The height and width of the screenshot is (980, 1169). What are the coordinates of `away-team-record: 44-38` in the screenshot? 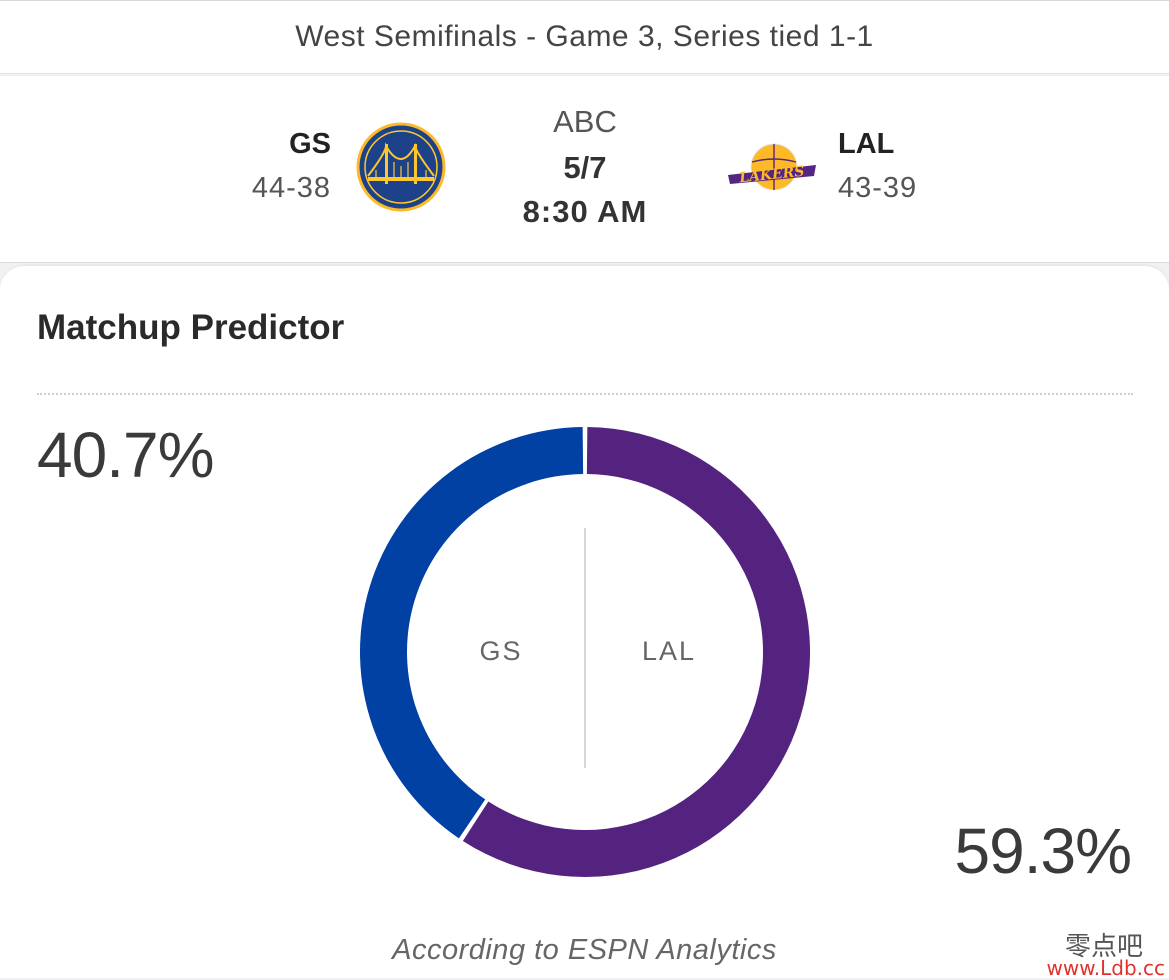 It's located at (291, 188).